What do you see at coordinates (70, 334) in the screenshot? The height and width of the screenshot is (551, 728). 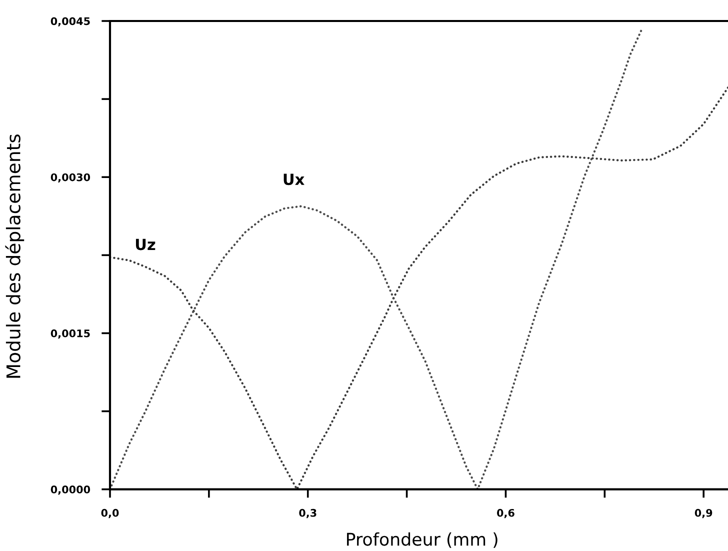 I see `y-tick-label: 0,0015` at bounding box center [70, 334].